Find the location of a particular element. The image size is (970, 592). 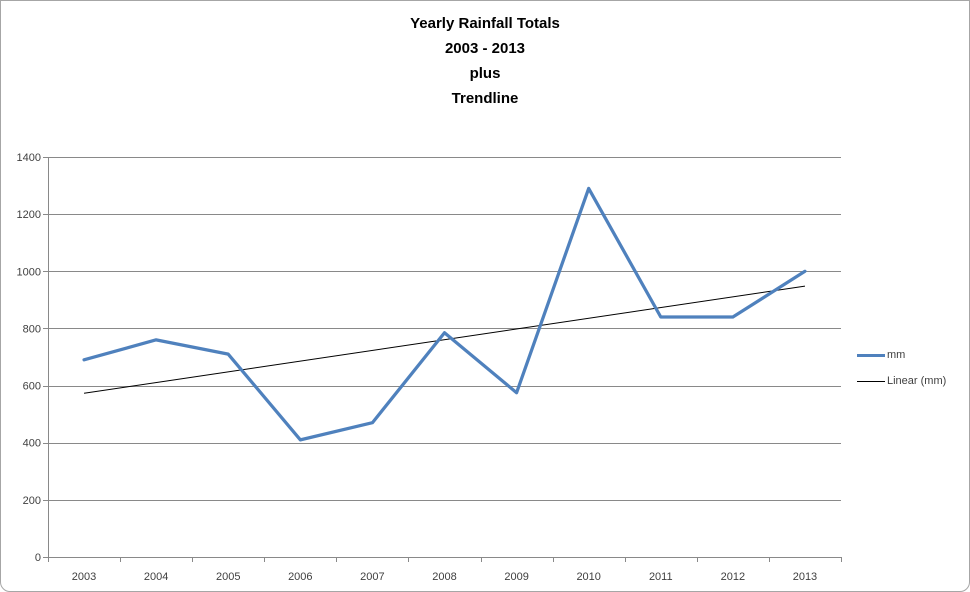

y-axis-tick-label: 200 is located at coordinates (32, 501).